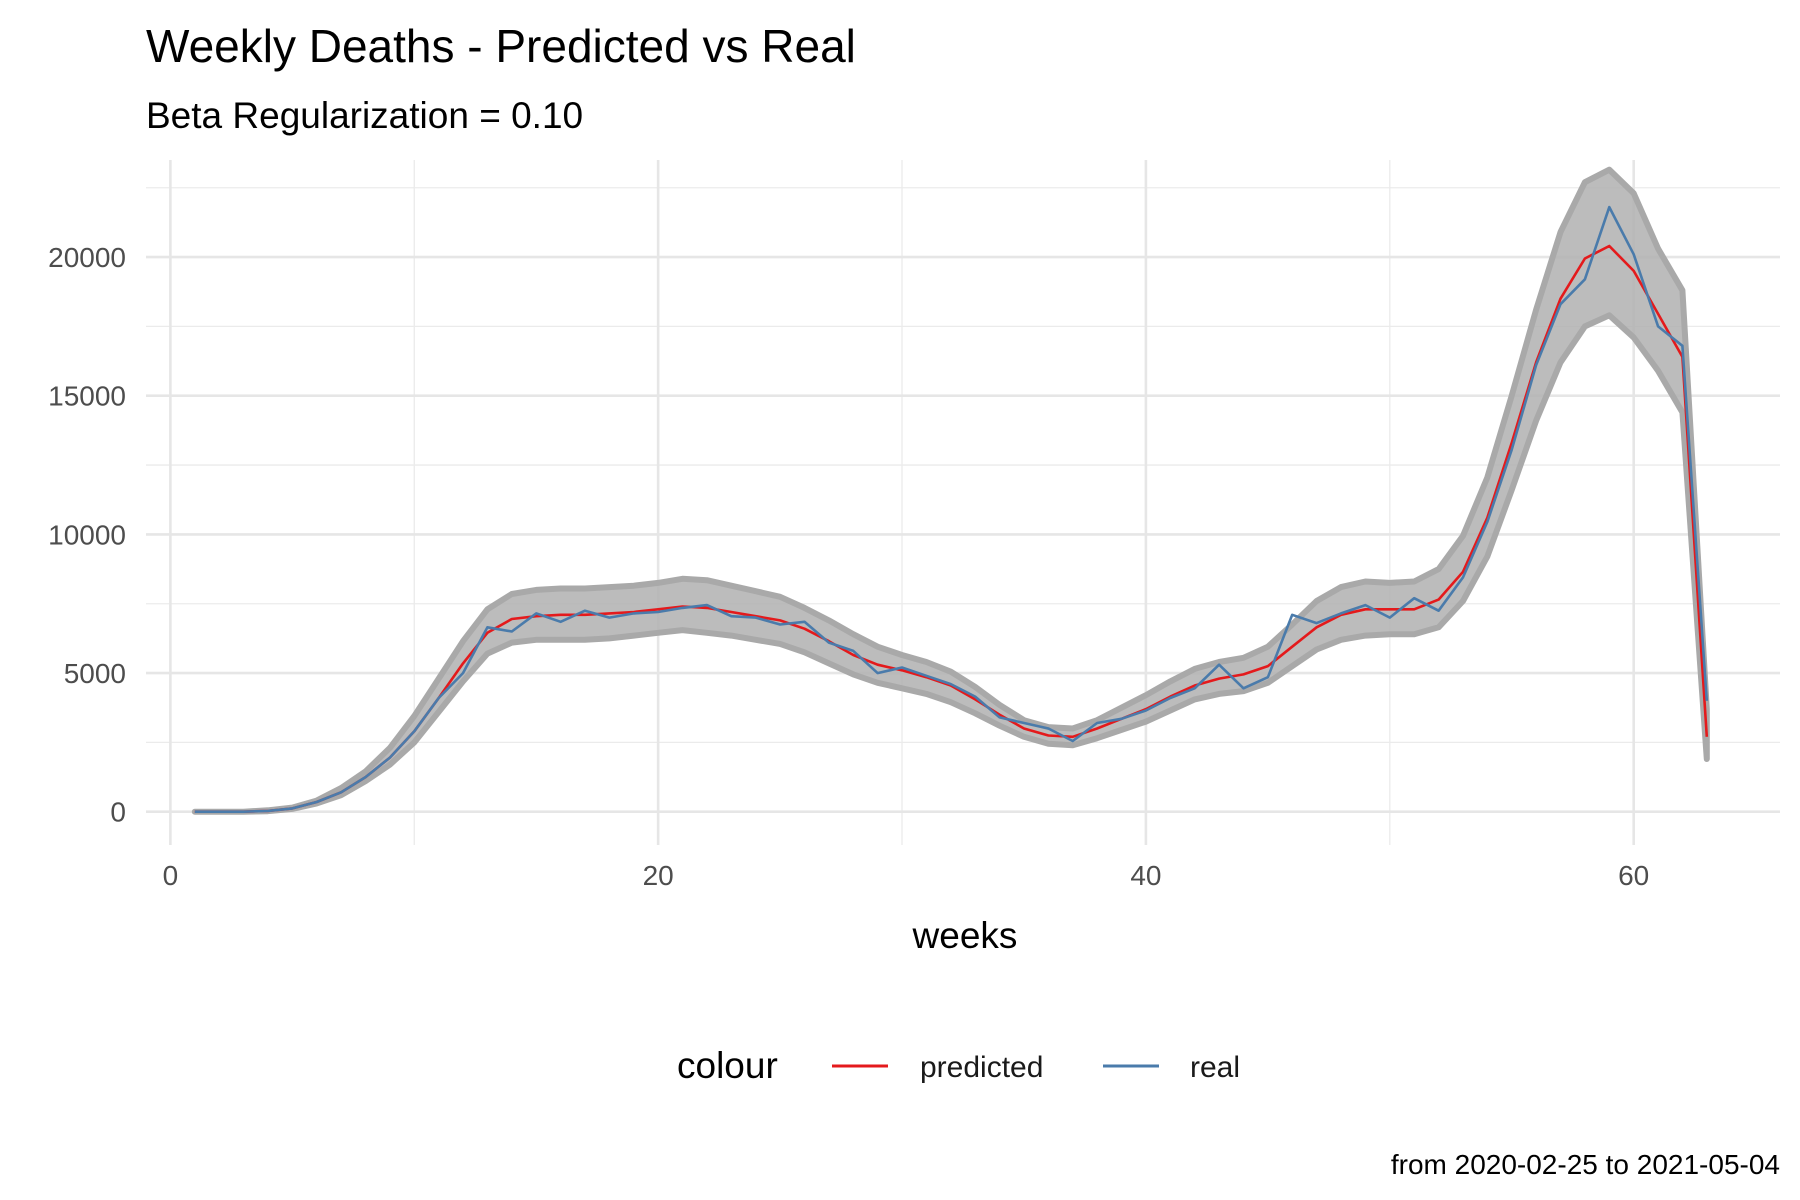 This screenshot has height=1200, width=1800. I want to click on chart-title: Weekly Deaths - Predicted vs Real, so click(501, 46).